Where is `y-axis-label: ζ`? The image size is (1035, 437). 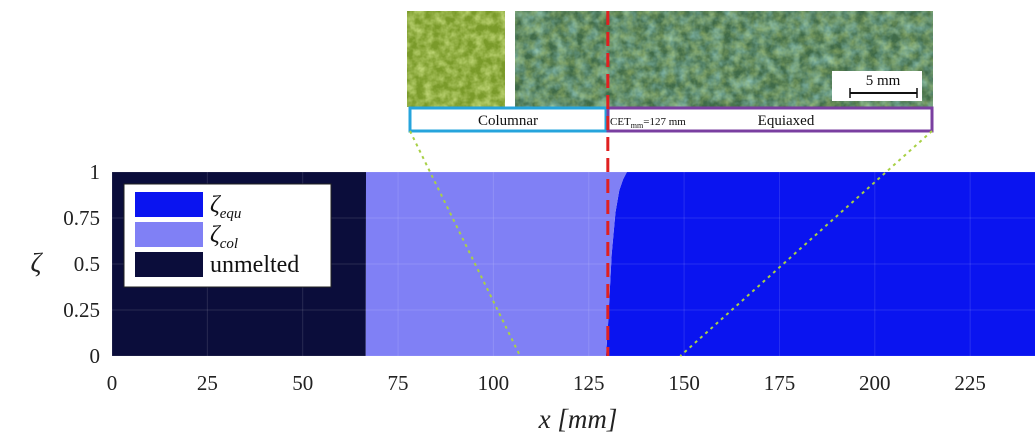
y-axis-label: ζ is located at coordinates (37, 263).